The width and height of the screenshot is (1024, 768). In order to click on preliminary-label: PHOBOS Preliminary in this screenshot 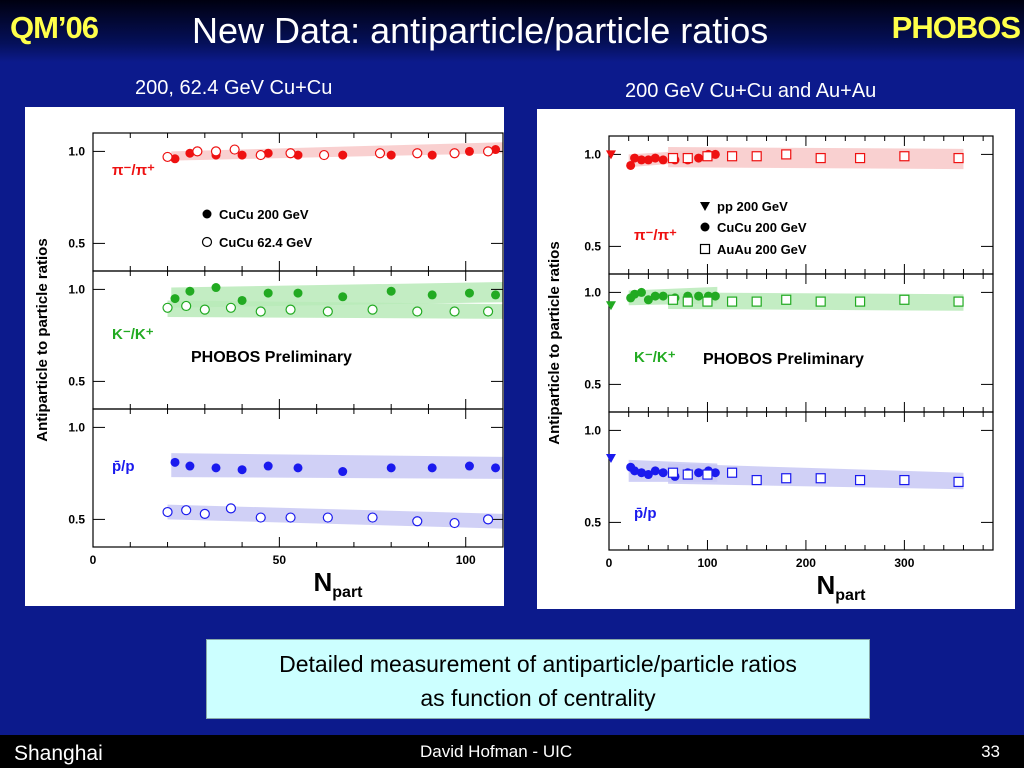, I will do `click(271, 357)`.